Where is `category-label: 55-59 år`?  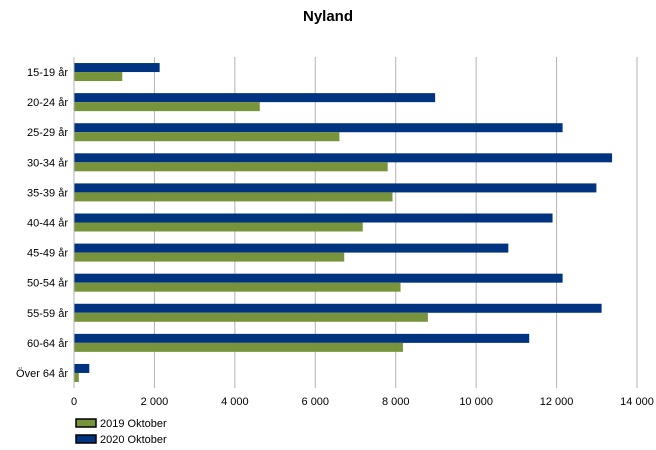 category-label: 55-59 år is located at coordinates (47, 314).